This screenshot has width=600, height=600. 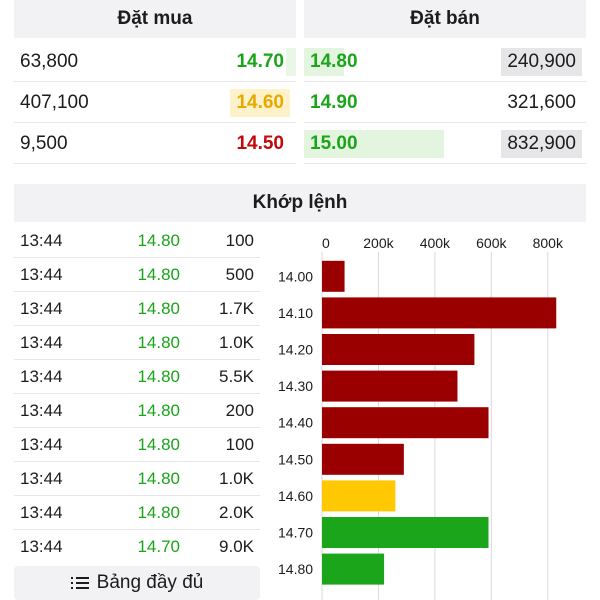 I want to click on trade-row: 13:44 14.80 1.7K, so click(x=137, y=309).